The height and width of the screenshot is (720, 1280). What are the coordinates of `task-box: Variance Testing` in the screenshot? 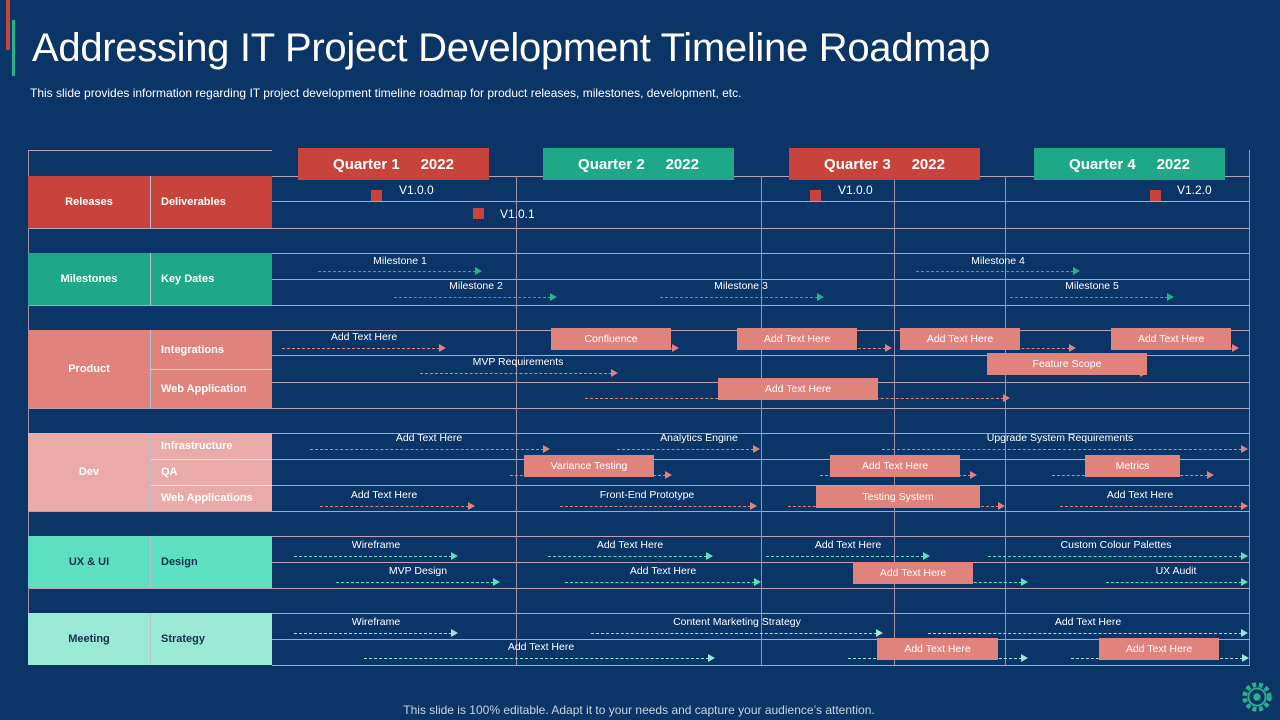 It's located at (589, 466).